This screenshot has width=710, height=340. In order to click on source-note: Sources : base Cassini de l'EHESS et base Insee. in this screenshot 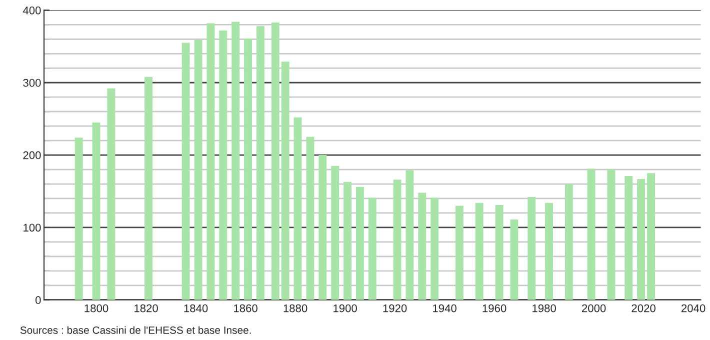, I will do `click(135, 330)`.